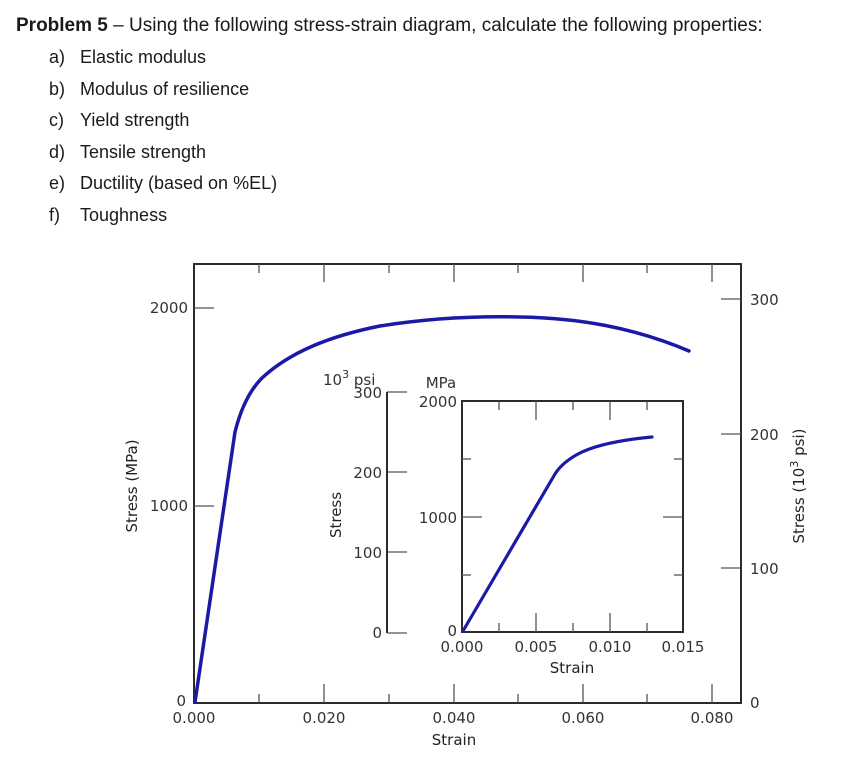  Describe the element at coordinates (454, 740) in the screenshot. I see `main-xlabel: Strain` at that location.